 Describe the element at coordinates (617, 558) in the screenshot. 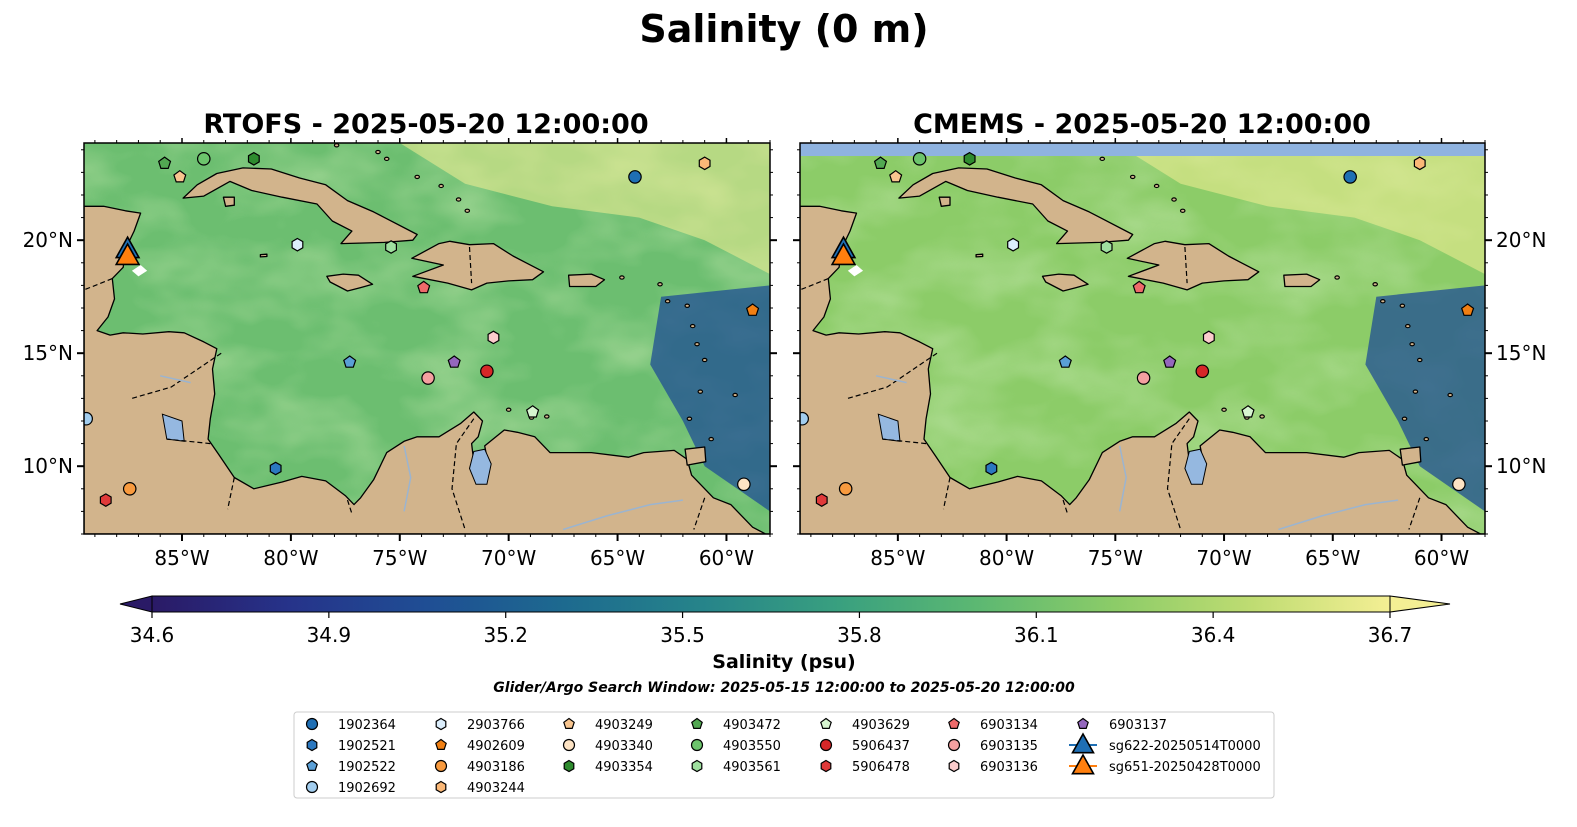

I see `lon-tick-label: 65°W` at that location.